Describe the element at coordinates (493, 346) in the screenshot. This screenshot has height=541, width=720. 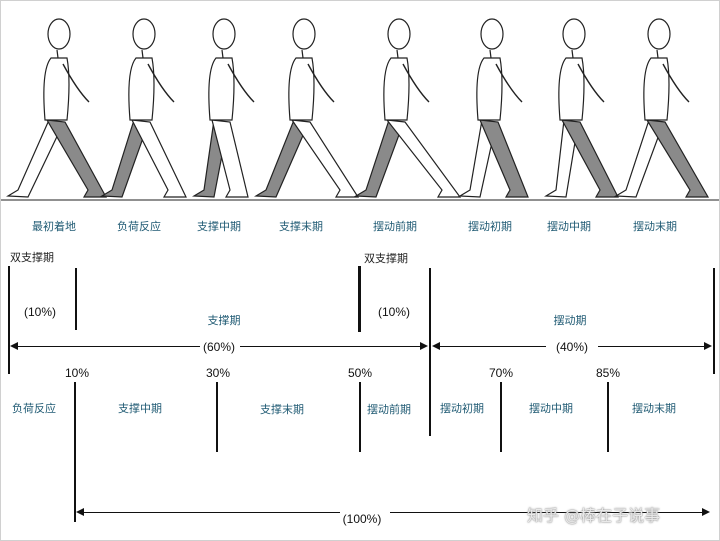
I see `swing-span-line-a` at that location.